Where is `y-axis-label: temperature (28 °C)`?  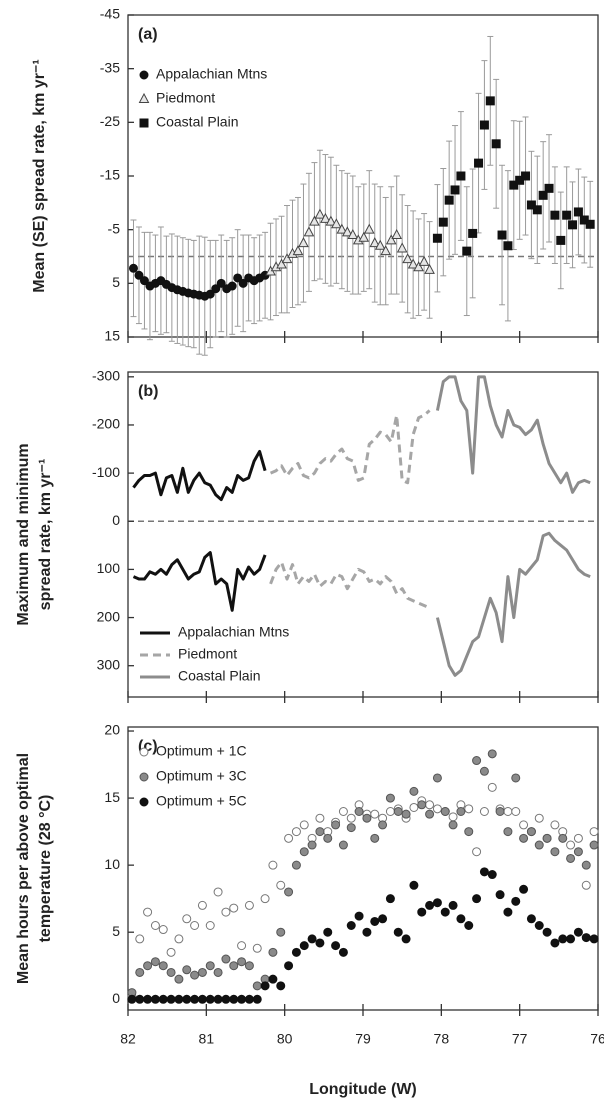
y-axis-label: temperature (28 °C) is located at coordinates (45, 869).